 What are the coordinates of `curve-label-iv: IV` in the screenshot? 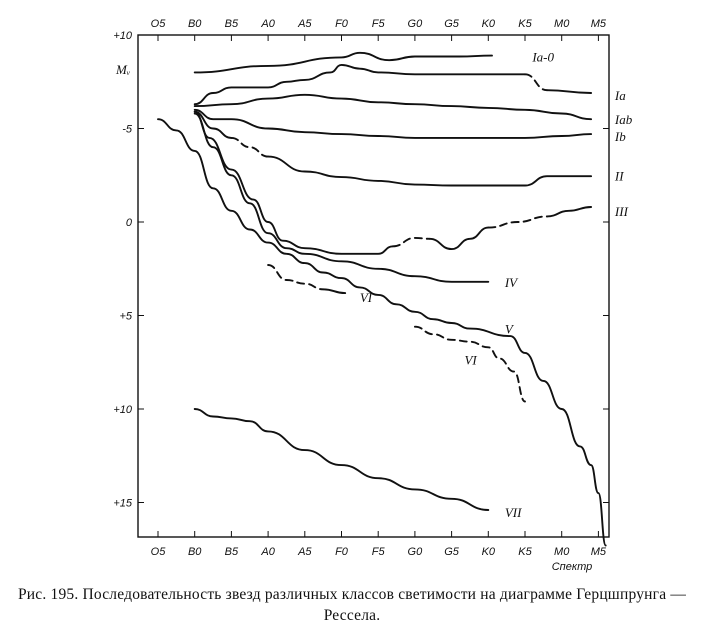 It's located at (511, 282).